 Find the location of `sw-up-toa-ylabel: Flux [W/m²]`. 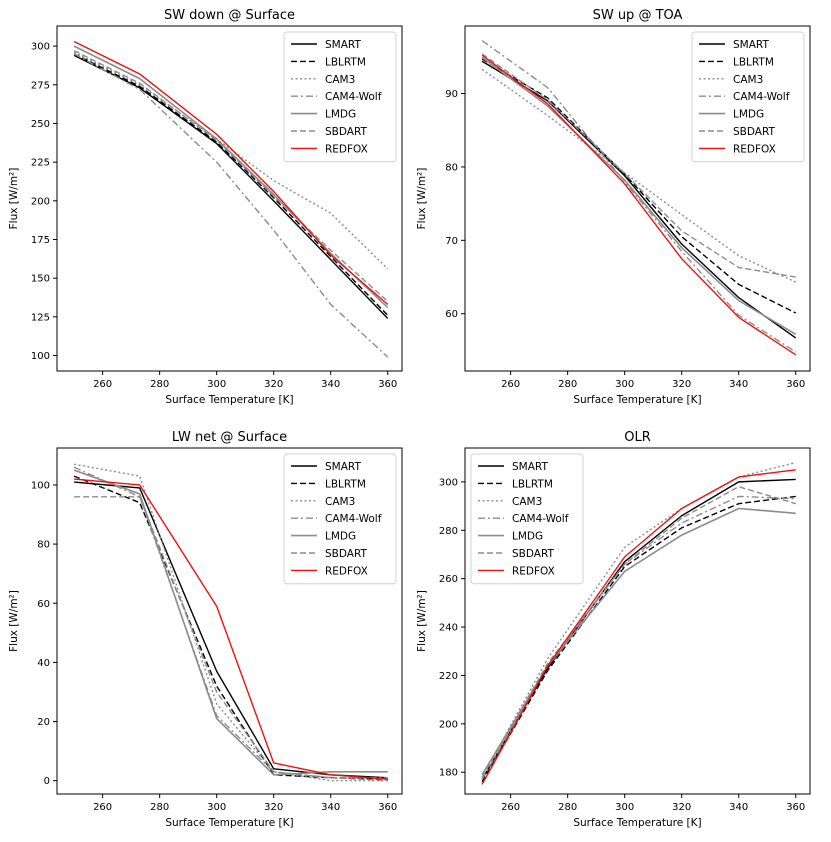

sw-up-toa-ylabel: Flux [W/m²] is located at coordinates (422, 199).